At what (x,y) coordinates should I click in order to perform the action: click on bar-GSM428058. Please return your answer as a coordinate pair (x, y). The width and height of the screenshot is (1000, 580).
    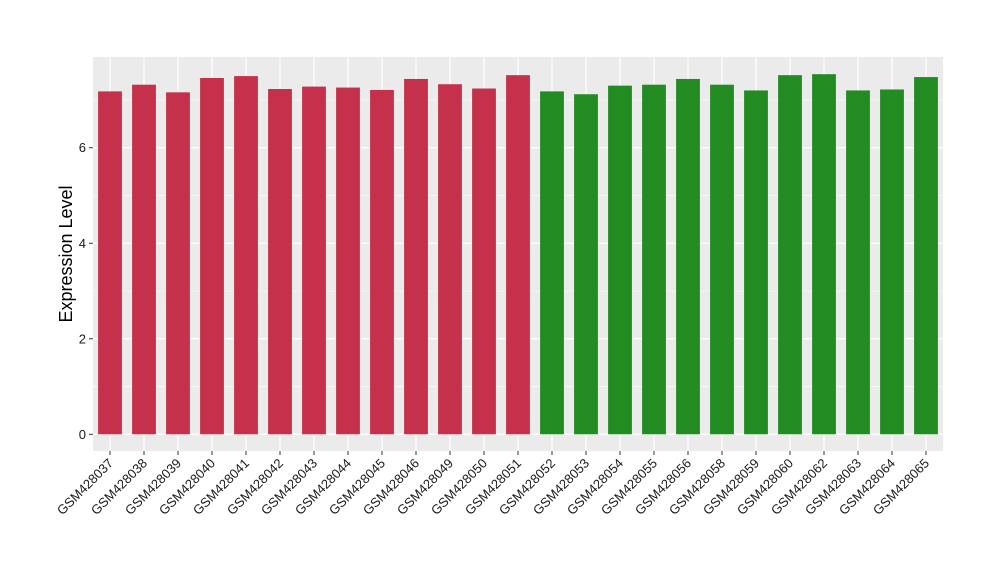
    Looking at the image, I should click on (722, 259).